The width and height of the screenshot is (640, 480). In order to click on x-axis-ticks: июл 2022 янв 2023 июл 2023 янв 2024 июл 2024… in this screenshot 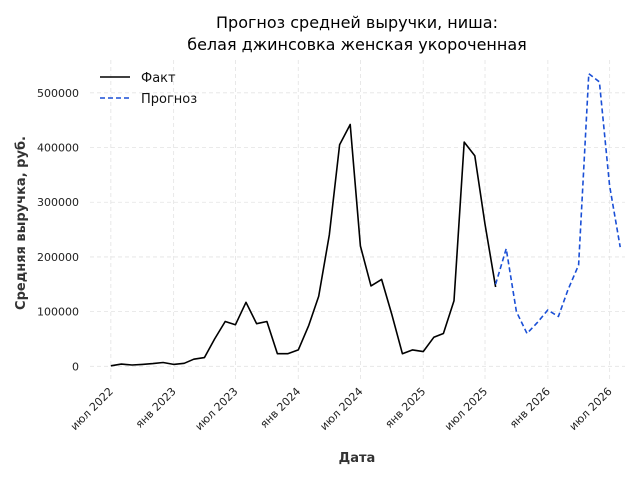, I will do `click(341, 409)`.